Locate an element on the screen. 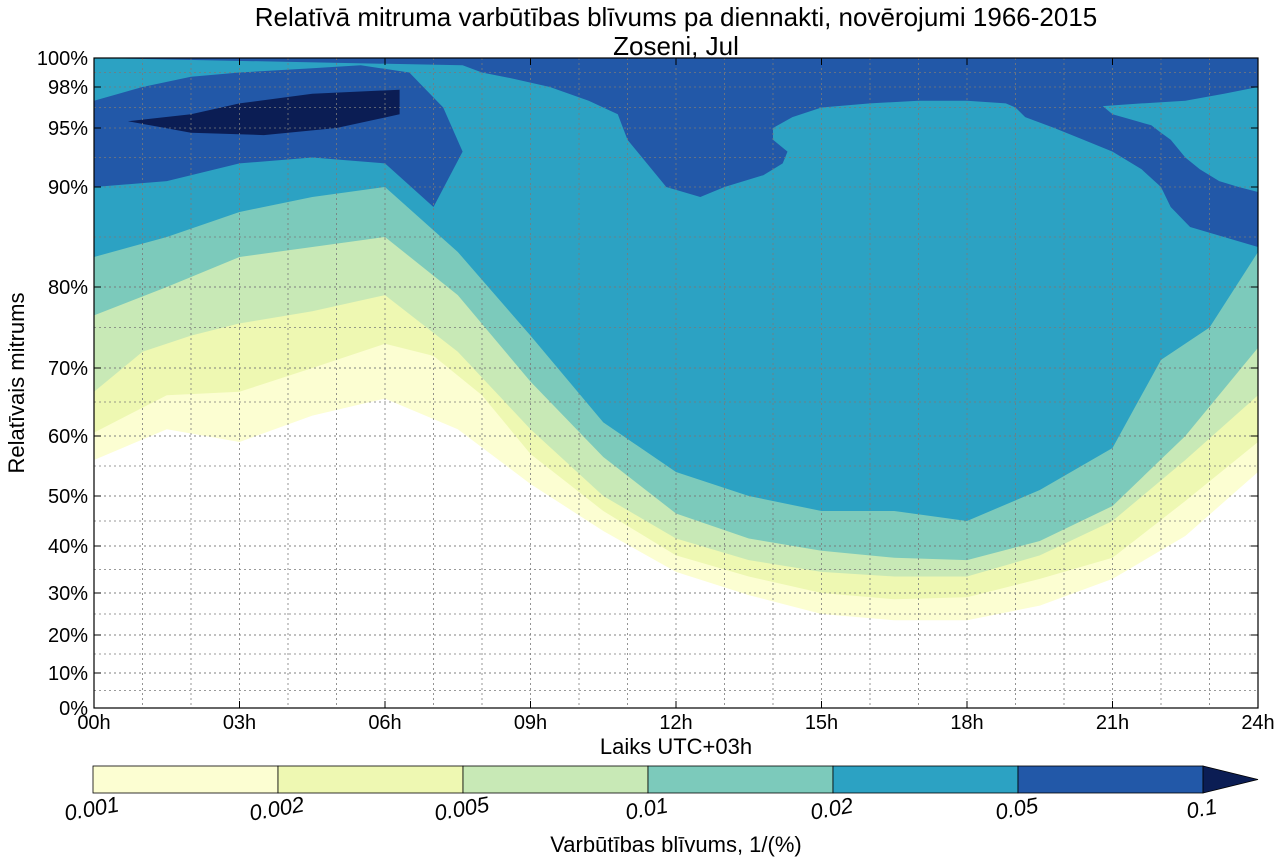  colorbar-tick-label: 0.05 is located at coordinates (1016, 808).